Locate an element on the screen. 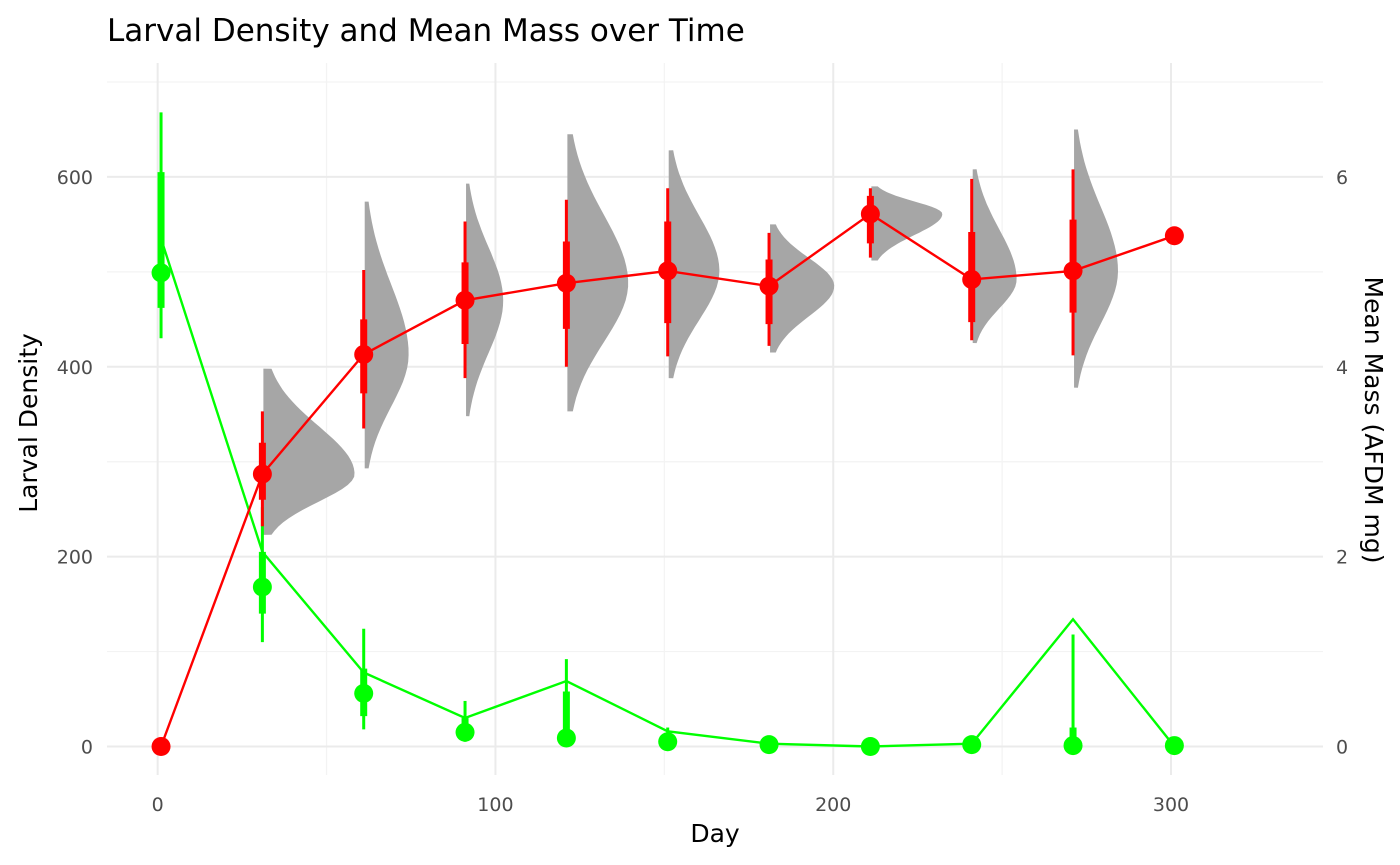 This screenshot has height=865, width=1400. x-tick-label: 100 is located at coordinates (495, 805).